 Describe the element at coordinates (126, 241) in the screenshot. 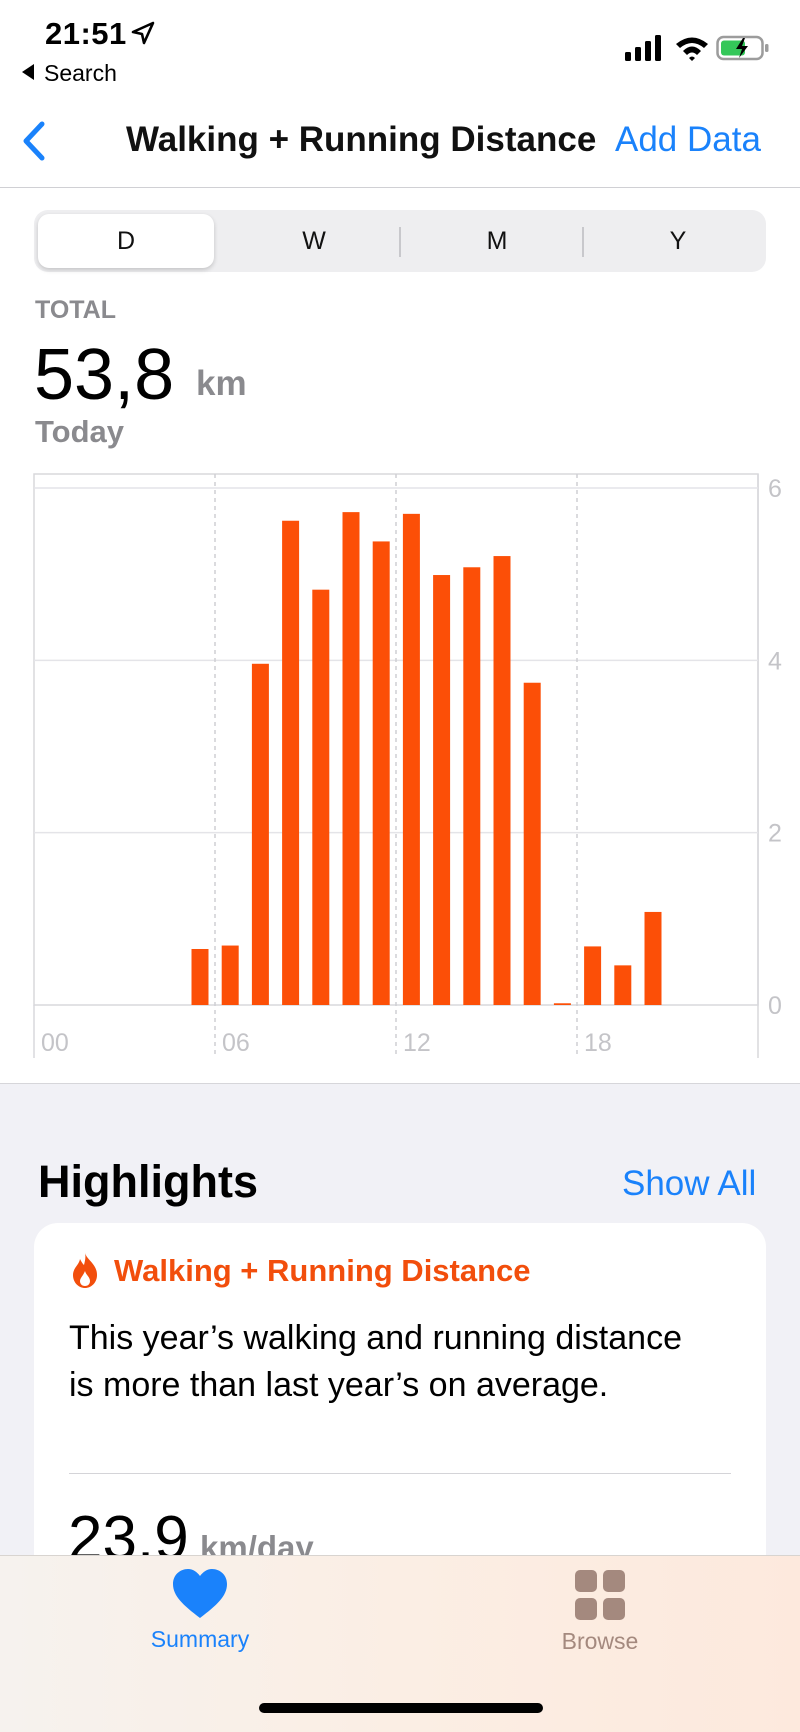

I see `segment-day: D` at that location.